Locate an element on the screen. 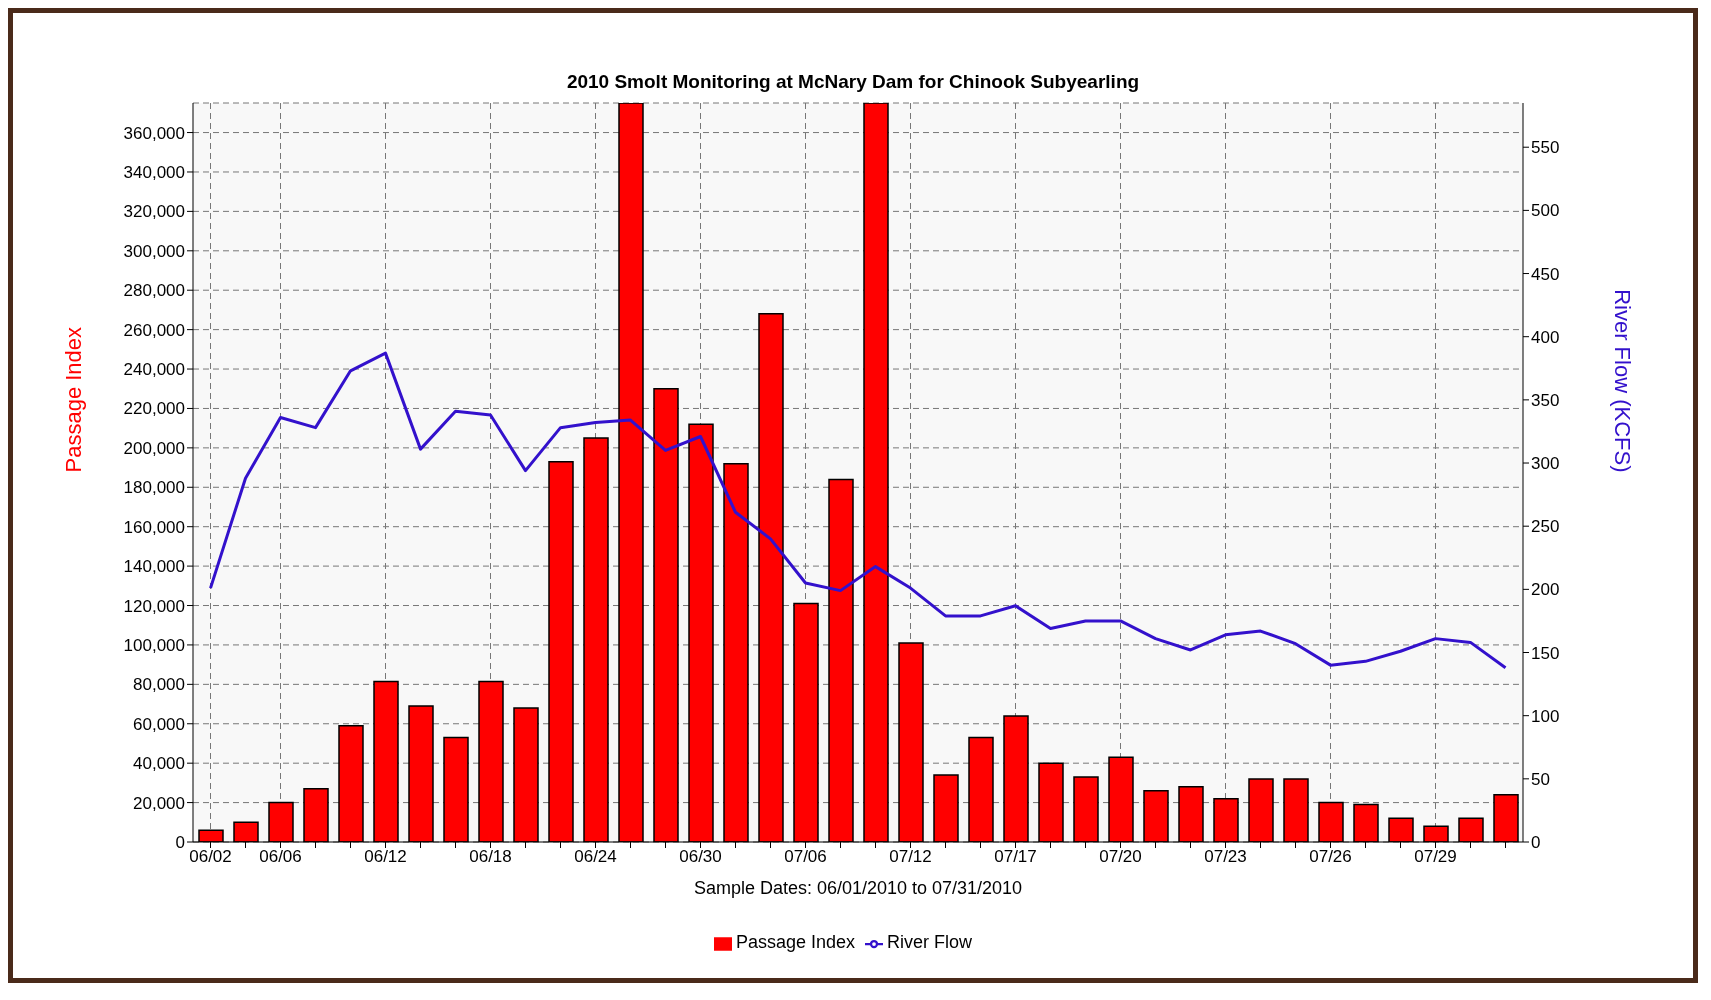  y-tick-label: 180,000 is located at coordinates (154, 488).